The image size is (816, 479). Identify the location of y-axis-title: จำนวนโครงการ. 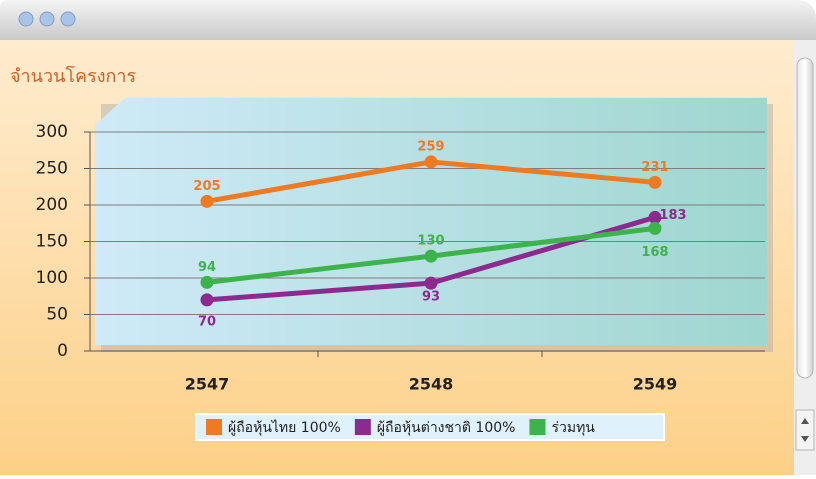
(73, 76).